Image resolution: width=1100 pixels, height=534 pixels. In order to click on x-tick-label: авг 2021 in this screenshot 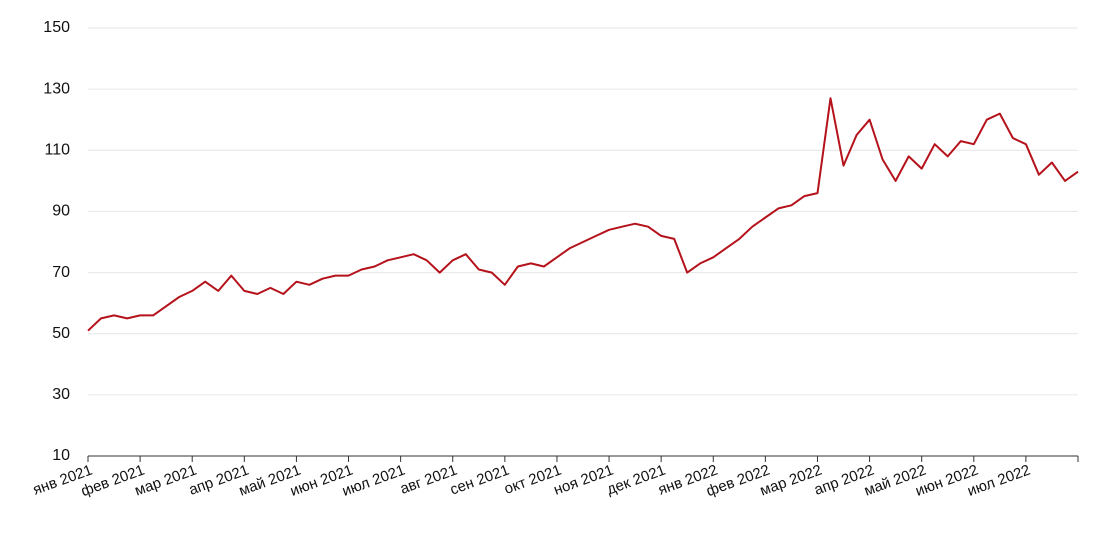, I will do `click(429, 480)`.